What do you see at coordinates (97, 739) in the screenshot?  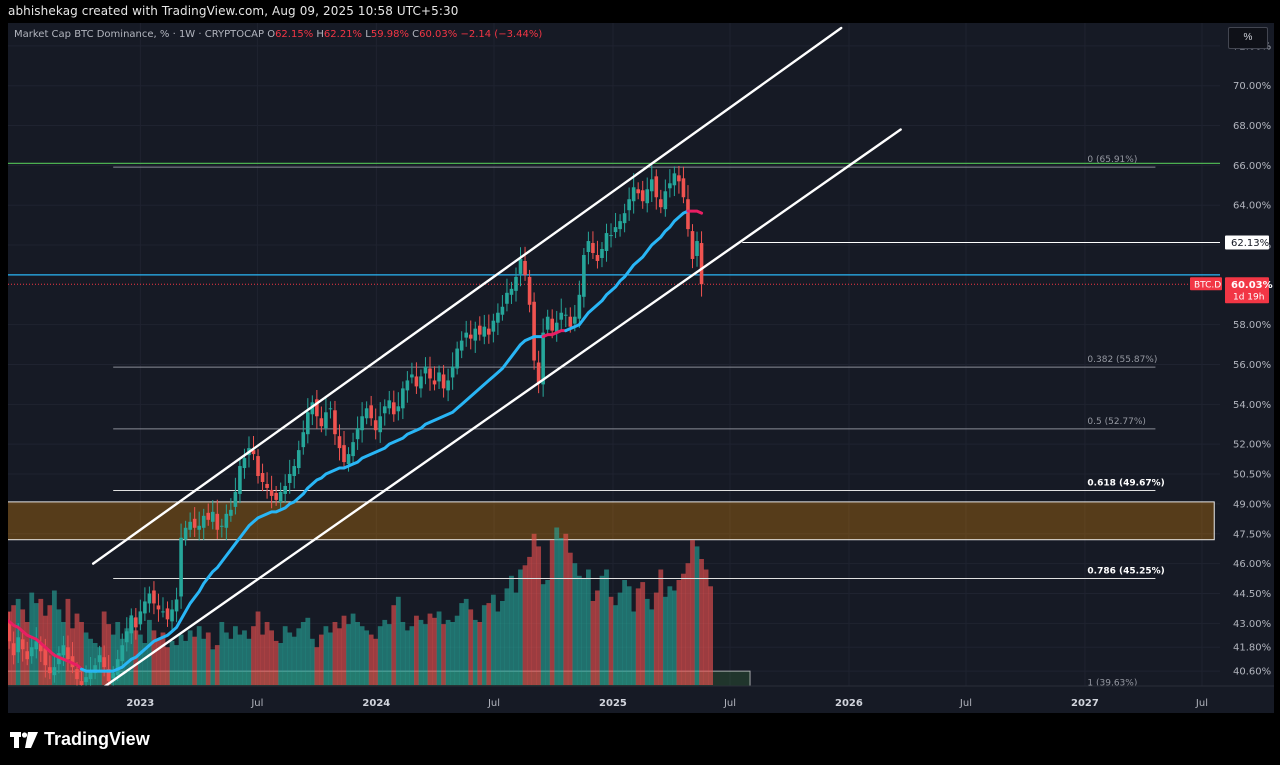 I see `tradingview-logo-text: TradingView` at bounding box center [97, 739].